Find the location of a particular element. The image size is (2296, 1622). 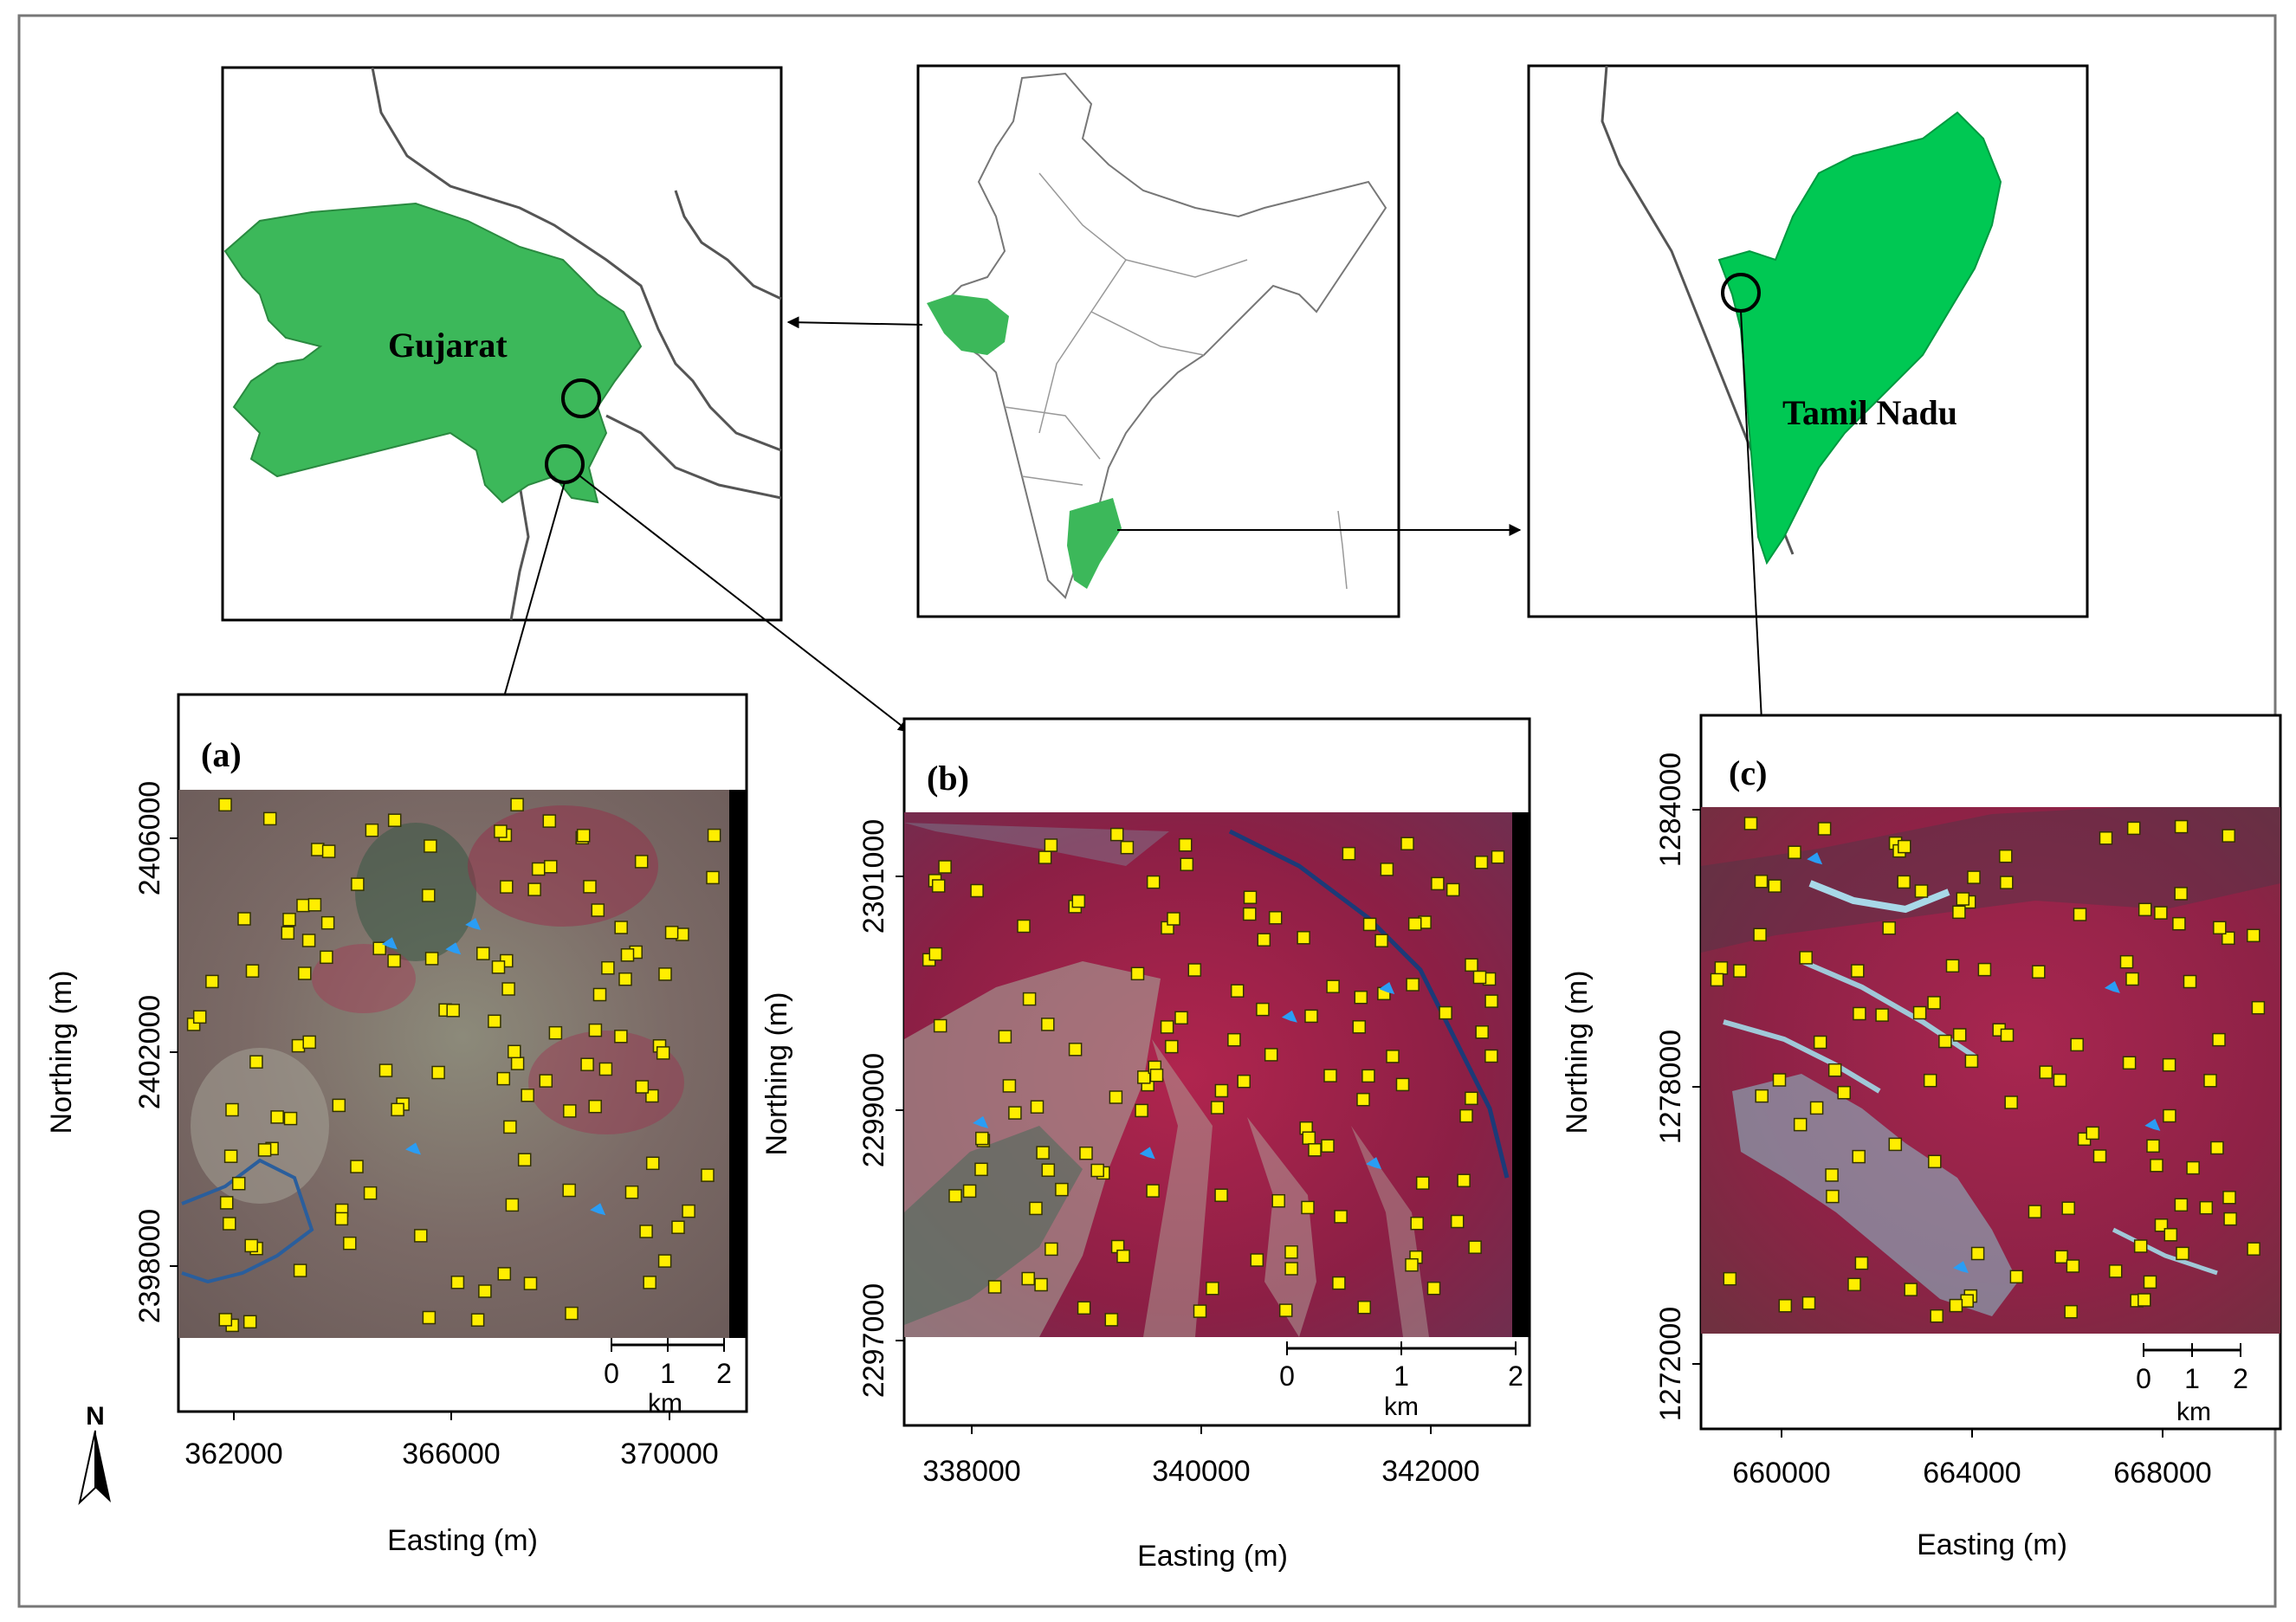

panel-c-sample-points is located at coordinates (1988, 1070).